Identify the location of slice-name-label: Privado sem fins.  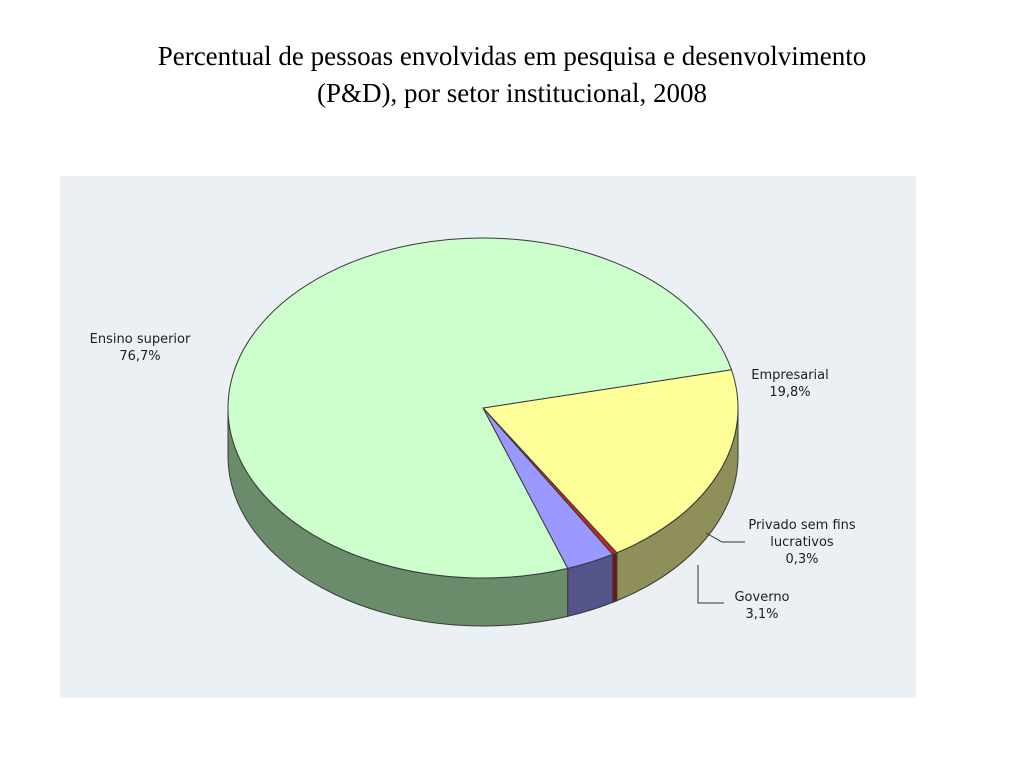
(802, 525).